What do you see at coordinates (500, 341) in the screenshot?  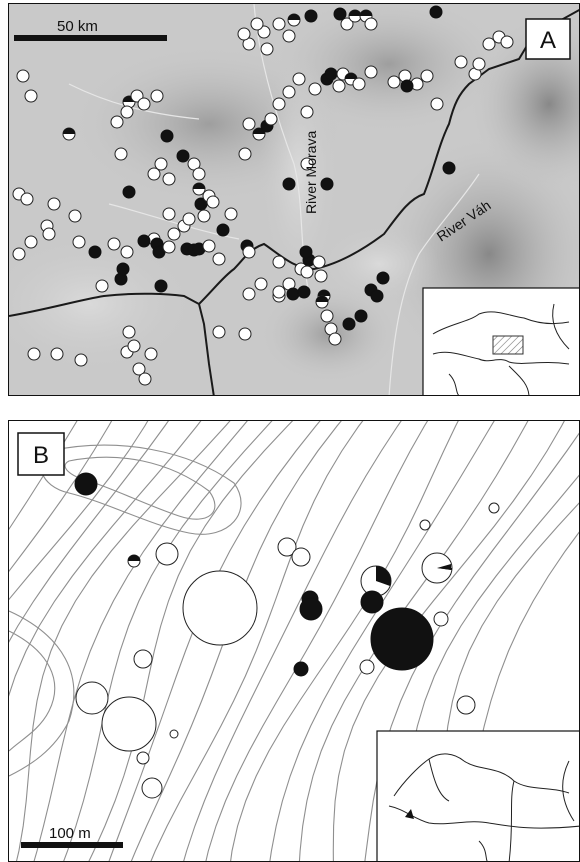 I see `inset-locator-map` at bounding box center [500, 341].